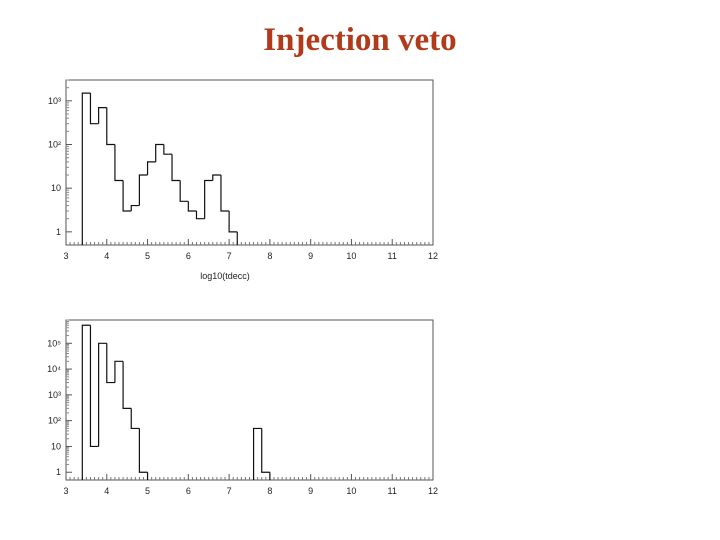 This screenshot has width=720, height=540. I want to click on slide-title: Injection veto, so click(360, 40).